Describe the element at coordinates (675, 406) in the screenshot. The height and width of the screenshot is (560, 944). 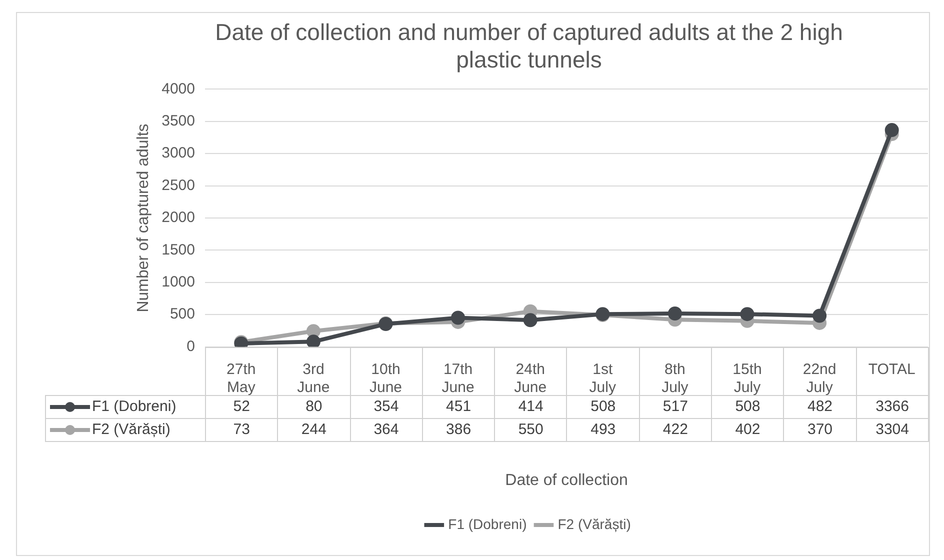
I see `data-label: 517` at that location.